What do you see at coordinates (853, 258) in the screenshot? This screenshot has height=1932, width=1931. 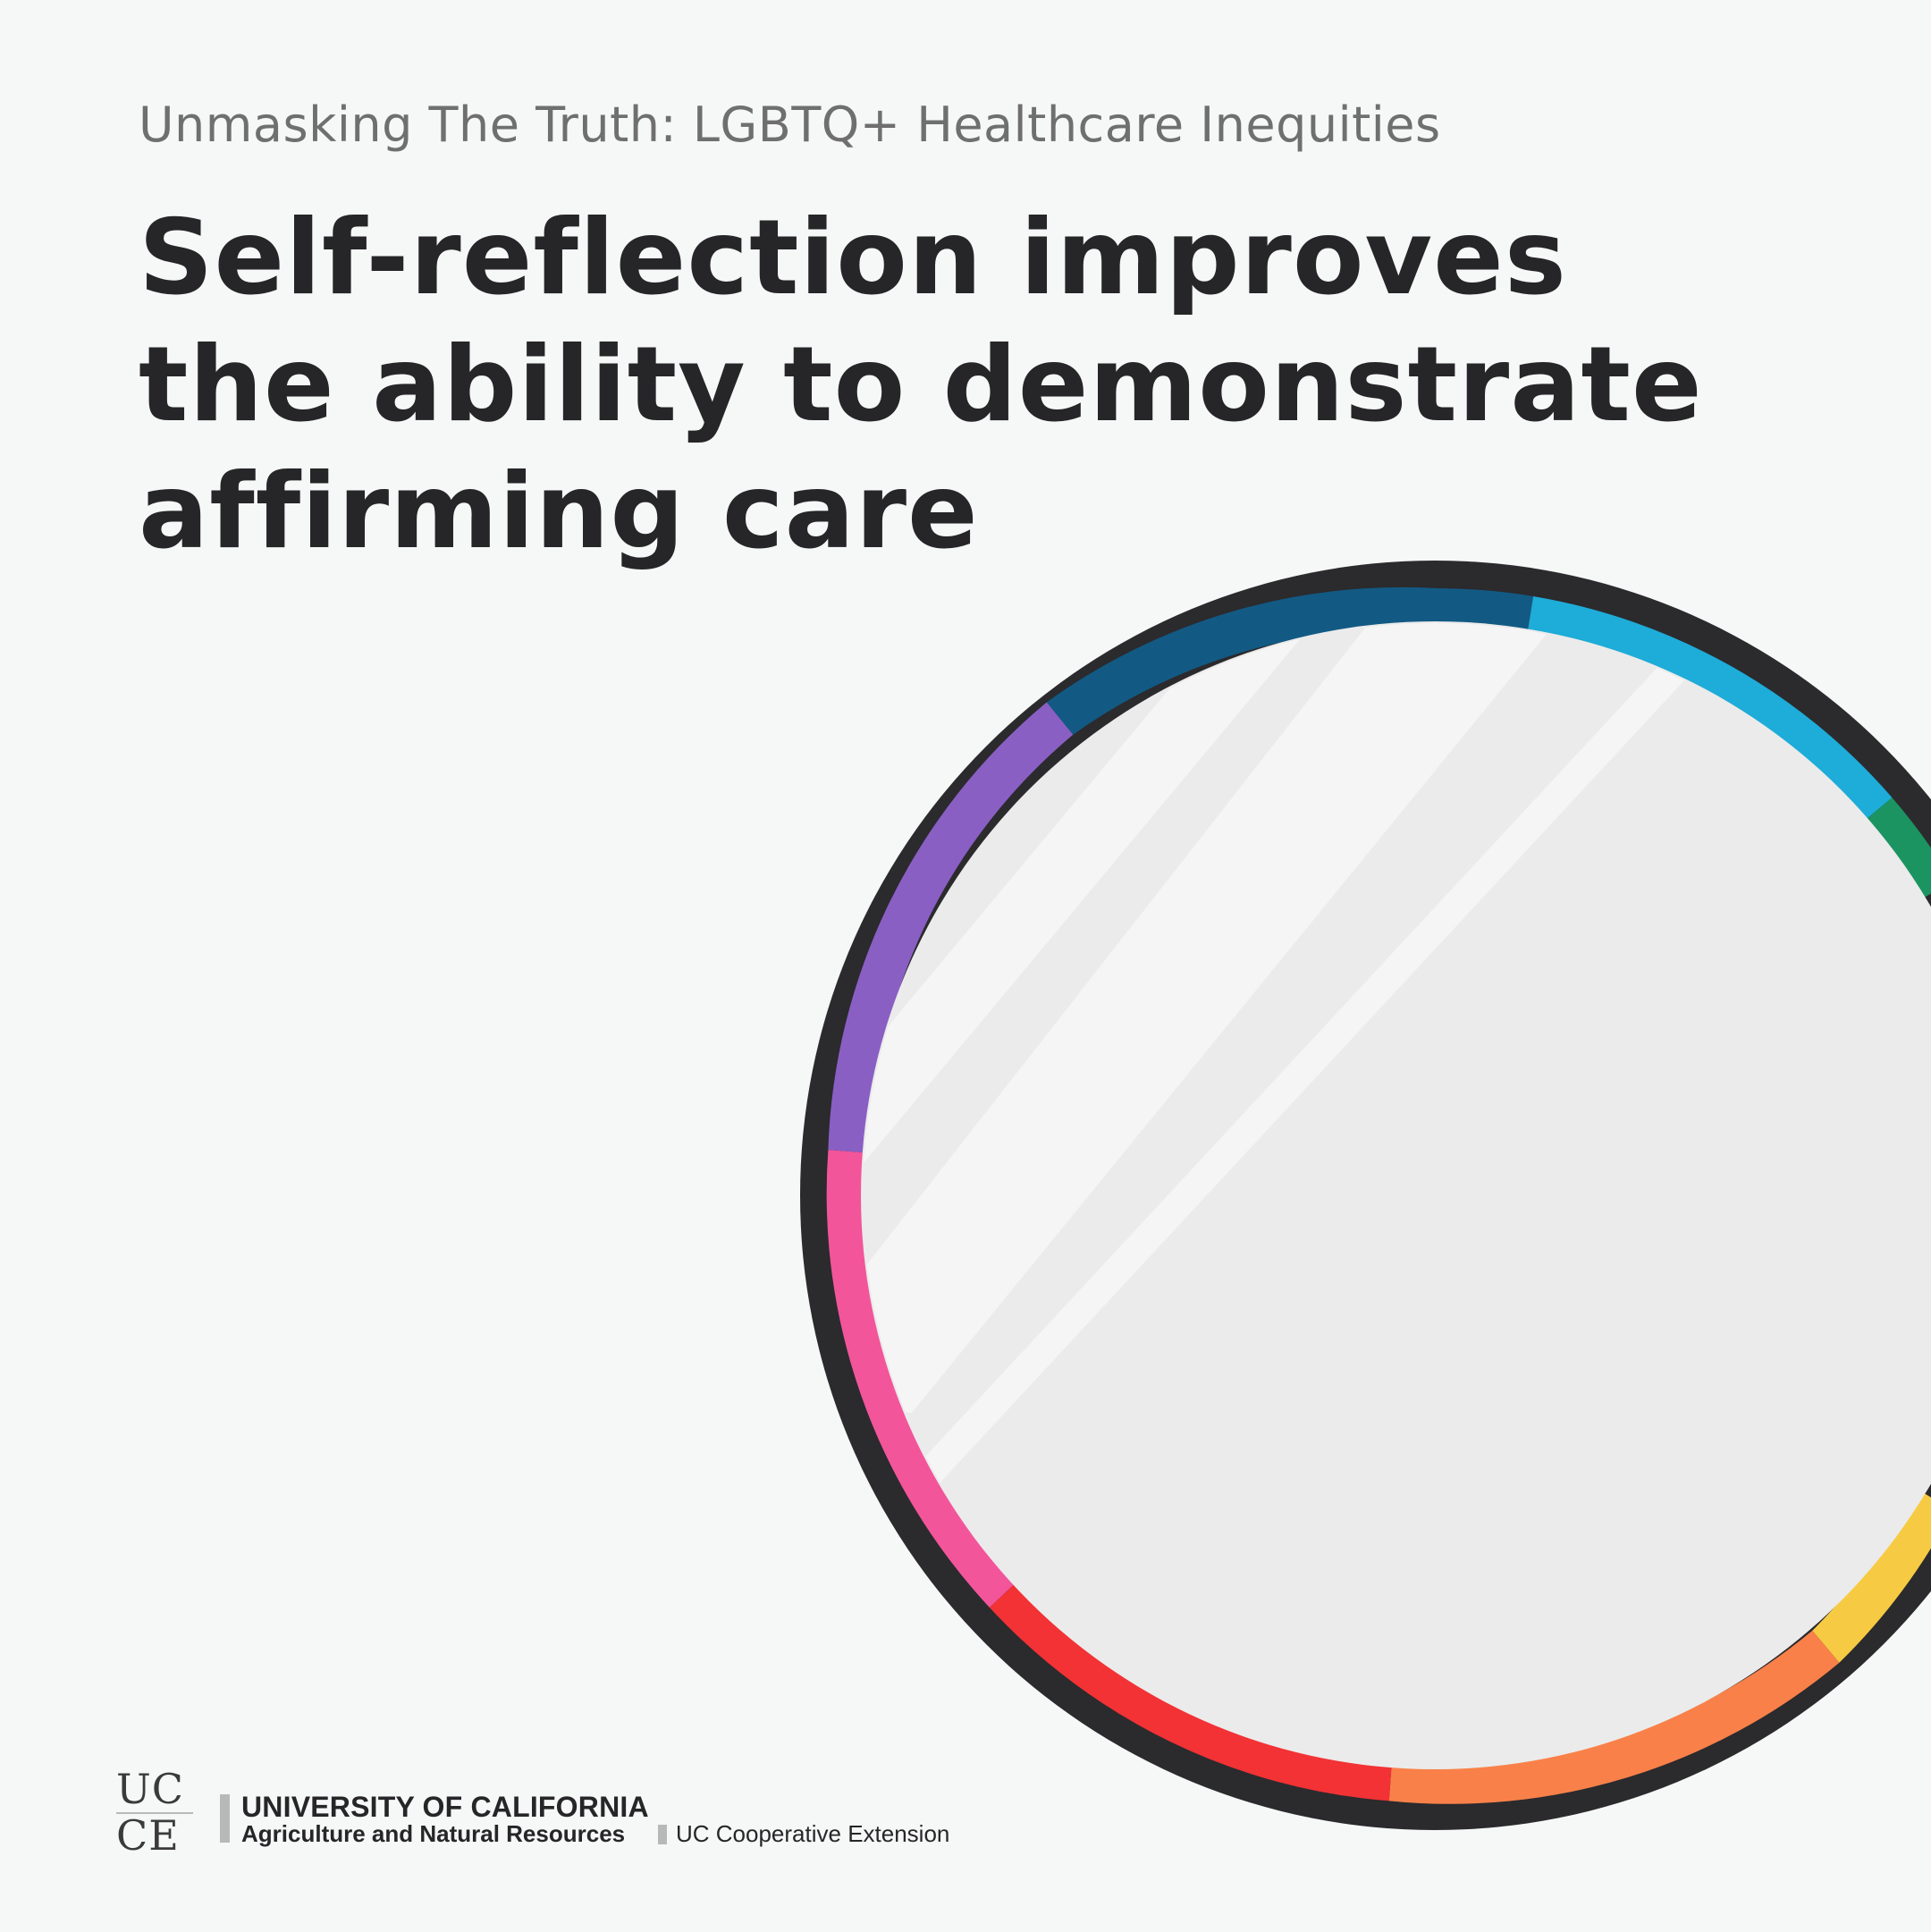 I see `headline-line-1: Self-reflection improves` at bounding box center [853, 258].